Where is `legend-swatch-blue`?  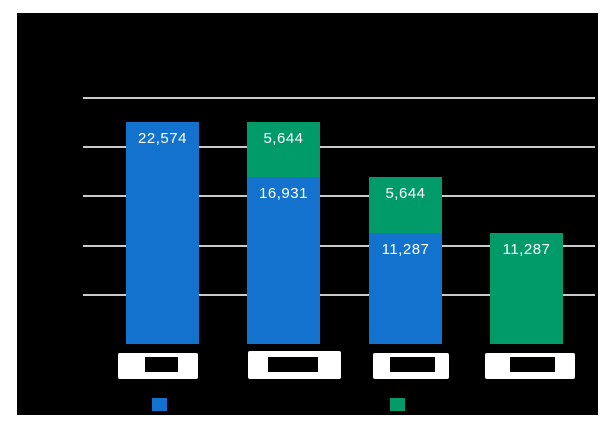
legend-swatch-blue is located at coordinates (159, 404).